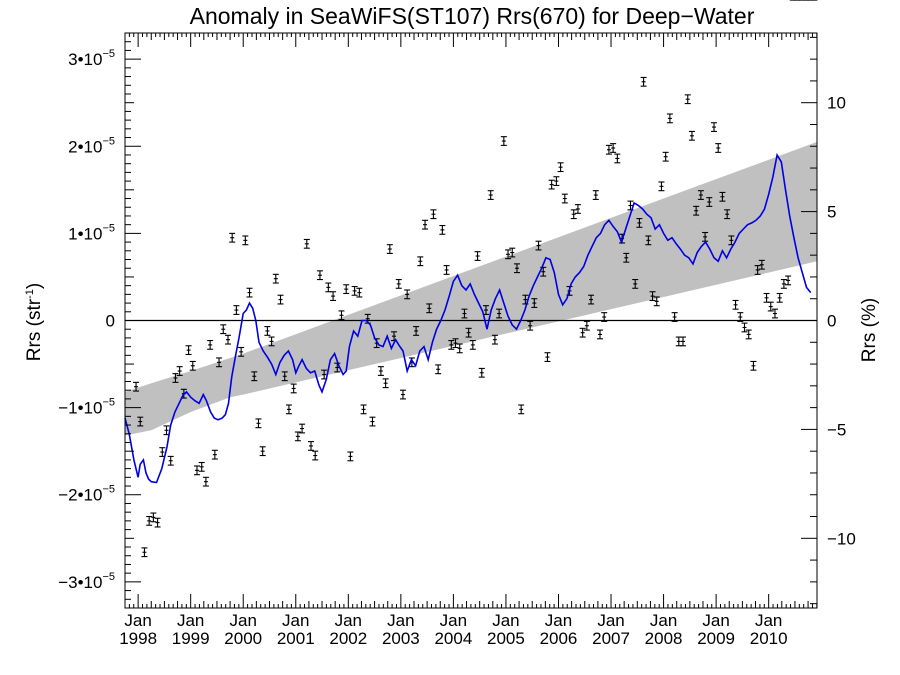 The height and width of the screenshot is (675, 900). Describe the element at coordinates (110, 321) in the screenshot. I see `y-left-tick-label: 0` at that location.